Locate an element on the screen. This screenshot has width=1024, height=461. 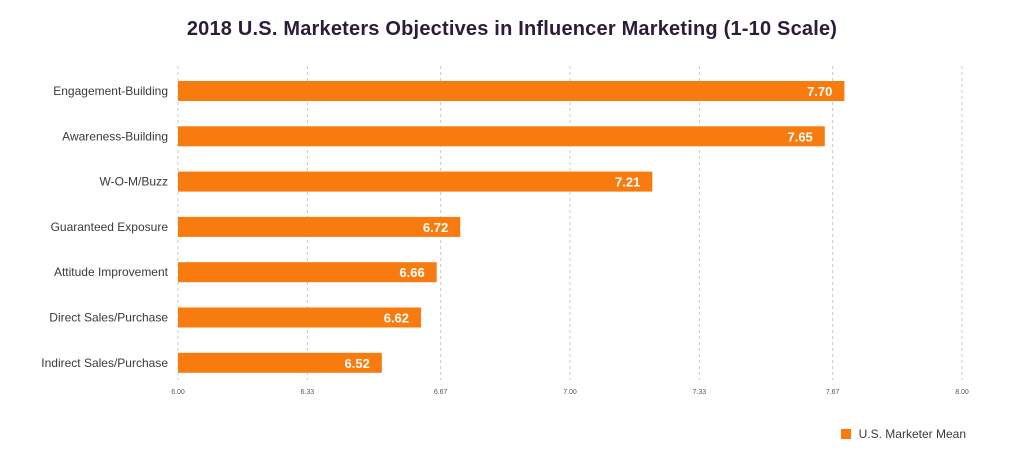
x-axis-tick-labels: 6.00 6.33 6.67 7.00 7.33 7.67 8.00 is located at coordinates (570, 392).